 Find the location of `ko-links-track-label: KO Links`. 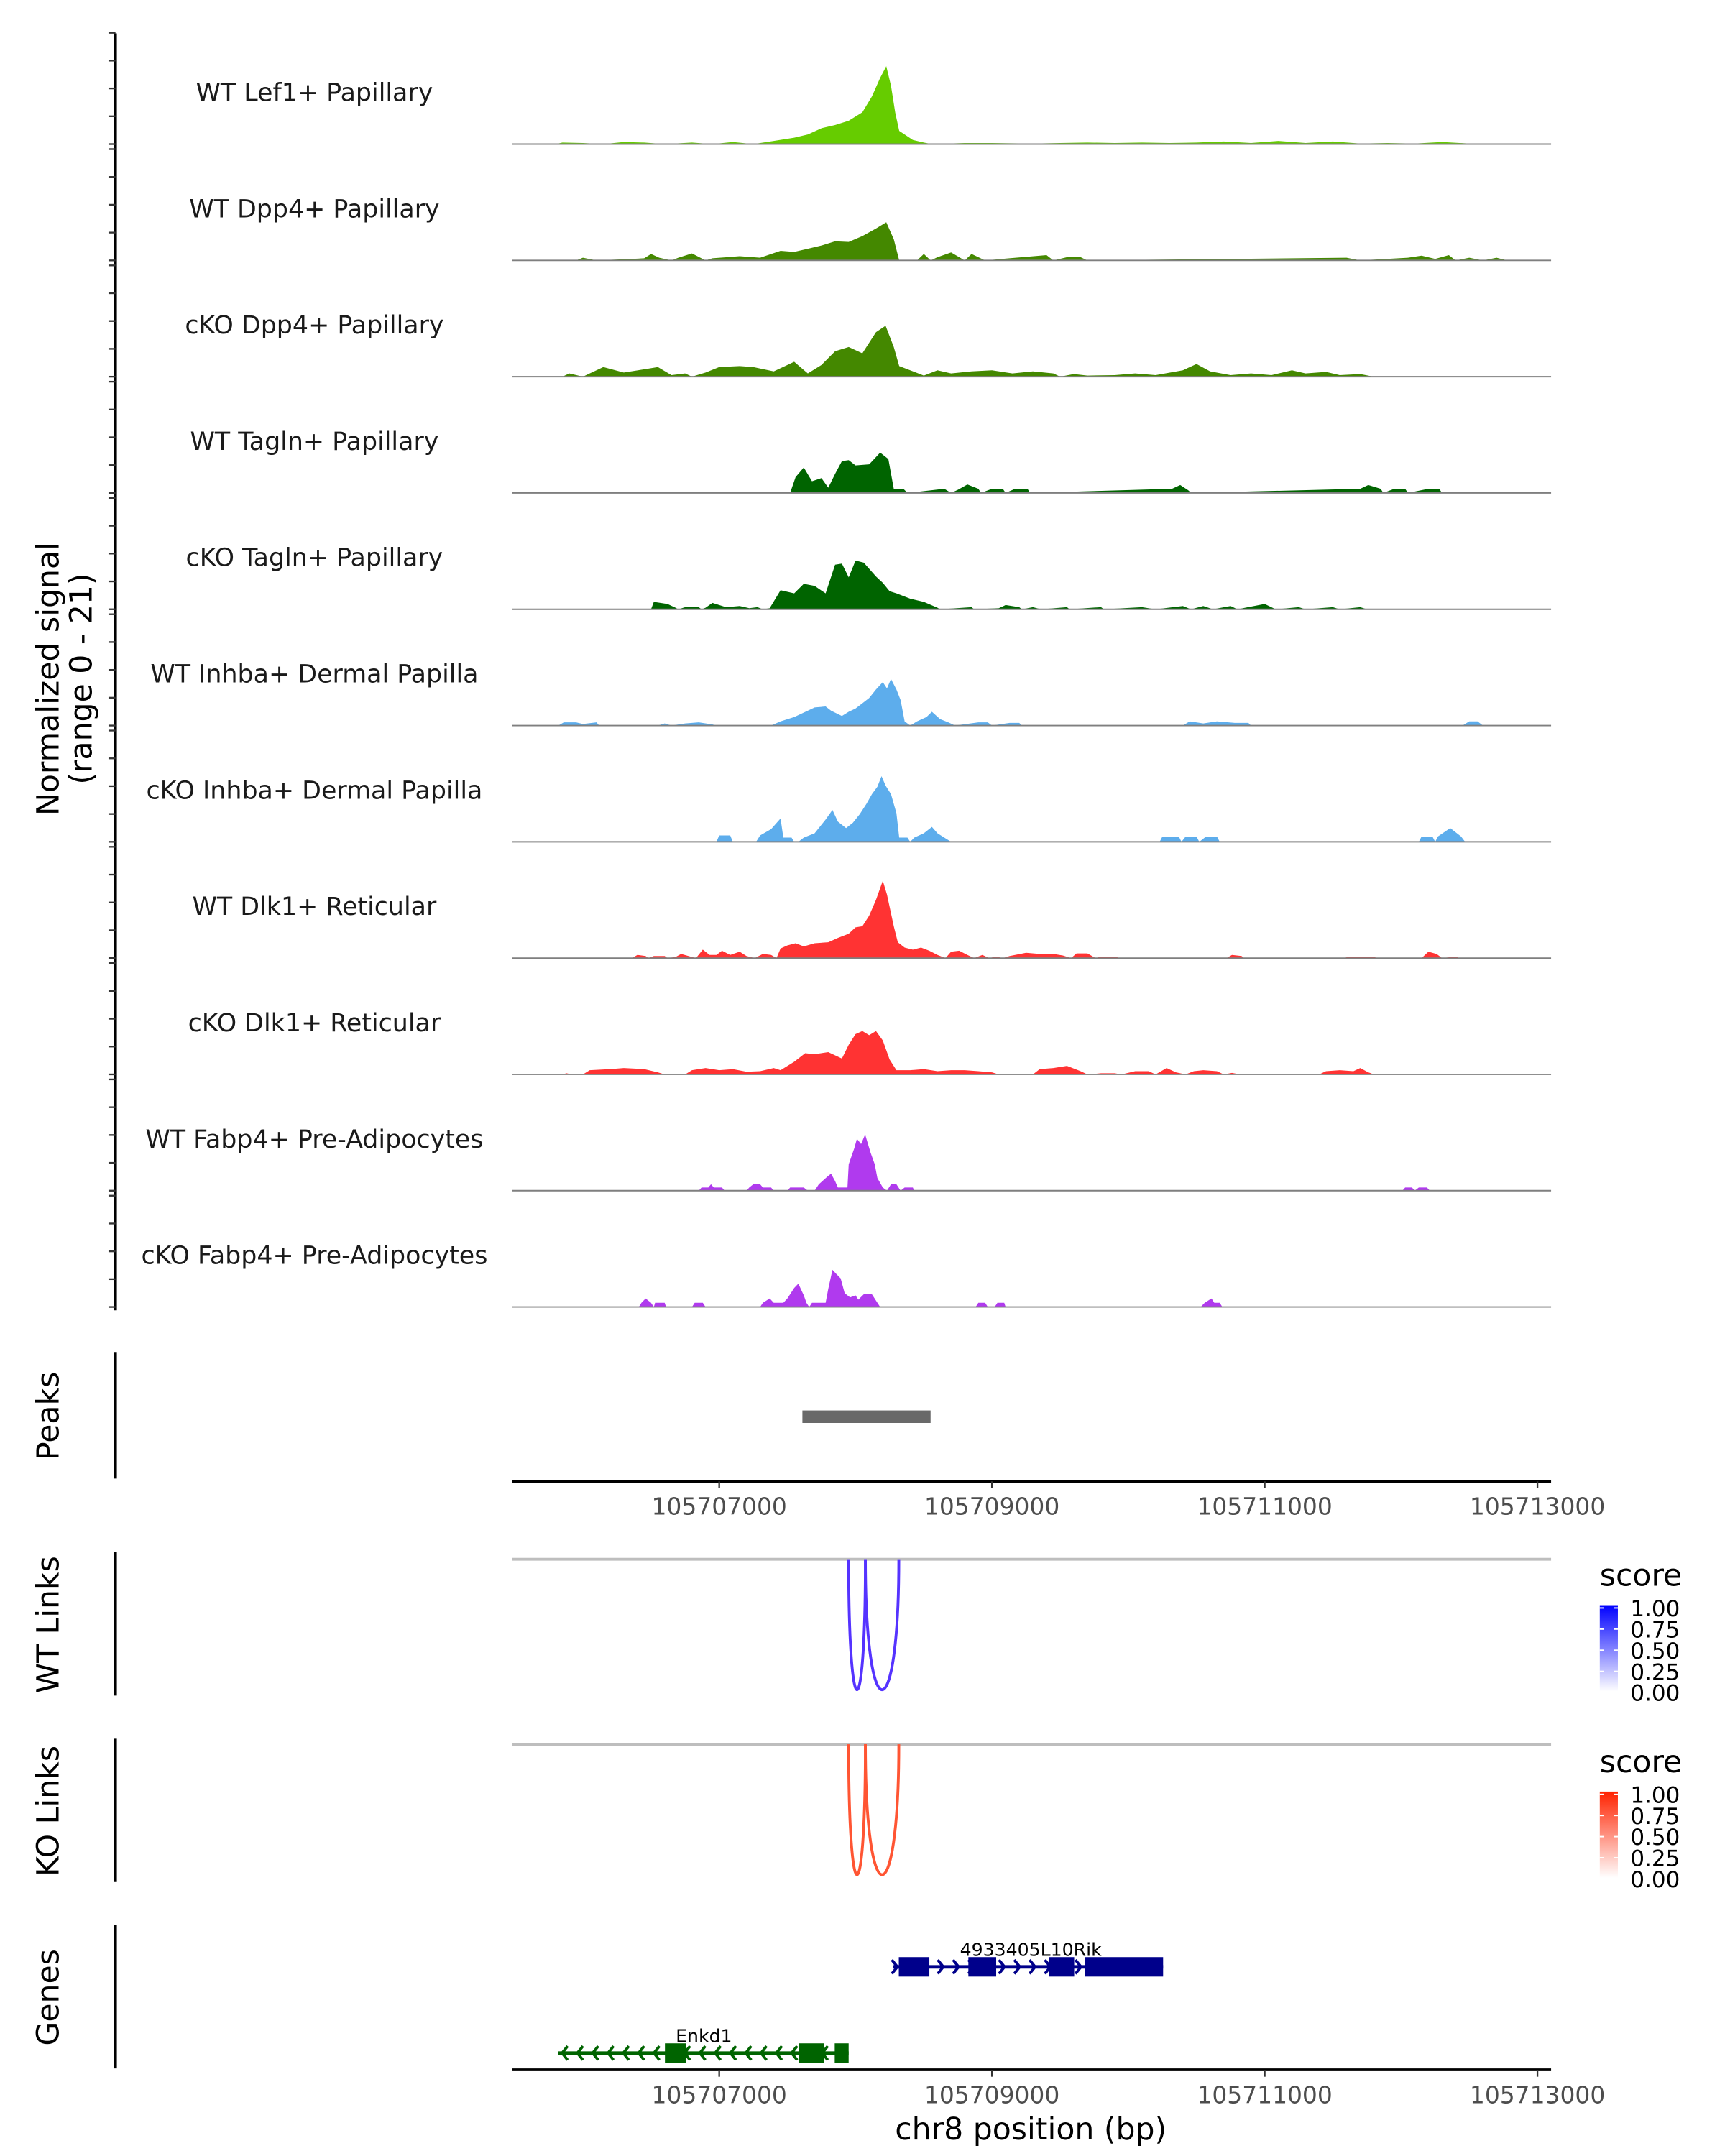

ko-links-track-label: KO Links is located at coordinates (48, 1811).